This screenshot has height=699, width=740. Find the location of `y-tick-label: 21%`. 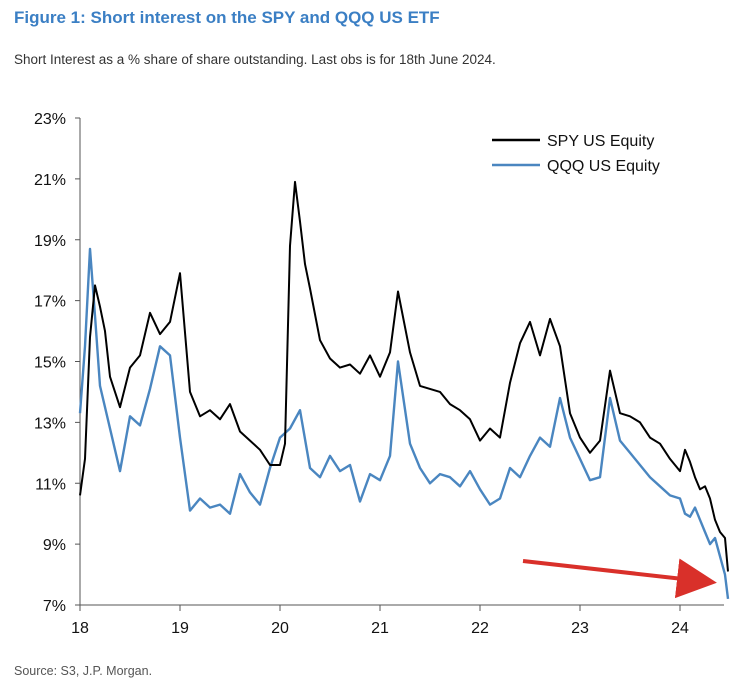

y-tick-label: 21% is located at coordinates (50, 180).